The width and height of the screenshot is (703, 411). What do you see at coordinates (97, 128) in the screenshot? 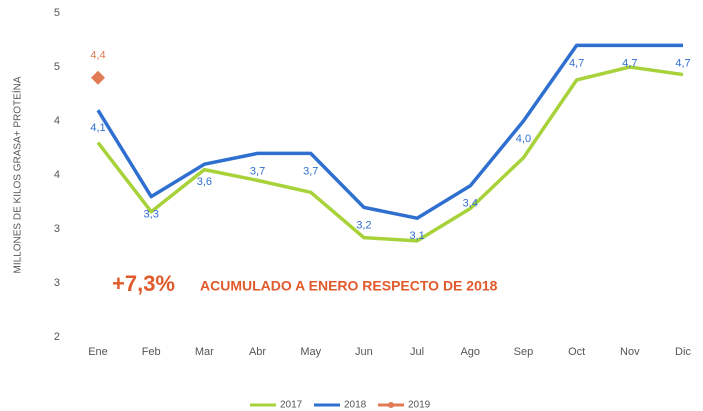
I see `data-label: 4,1` at bounding box center [97, 128].